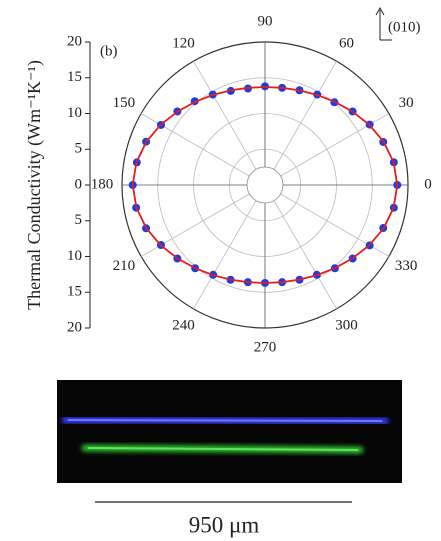  I want to click on direction-arrowhead, so click(380, 11).